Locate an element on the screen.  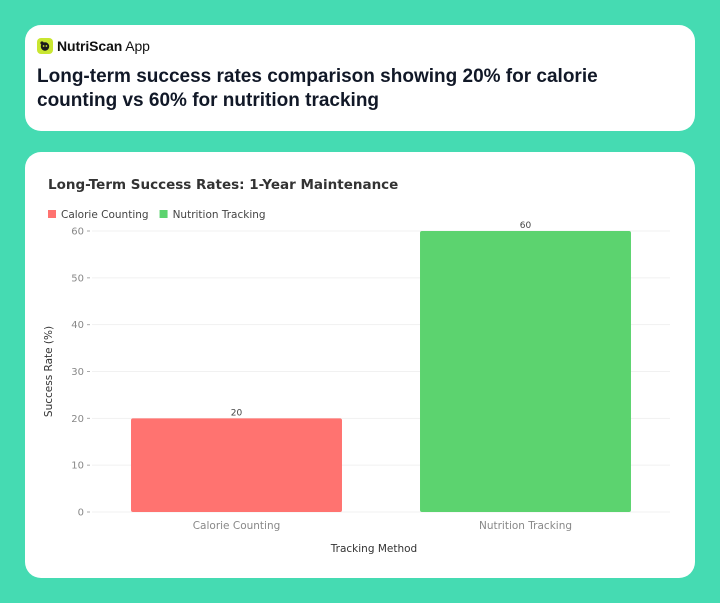
legend-label: Nutrition Tracking is located at coordinates (219, 215).